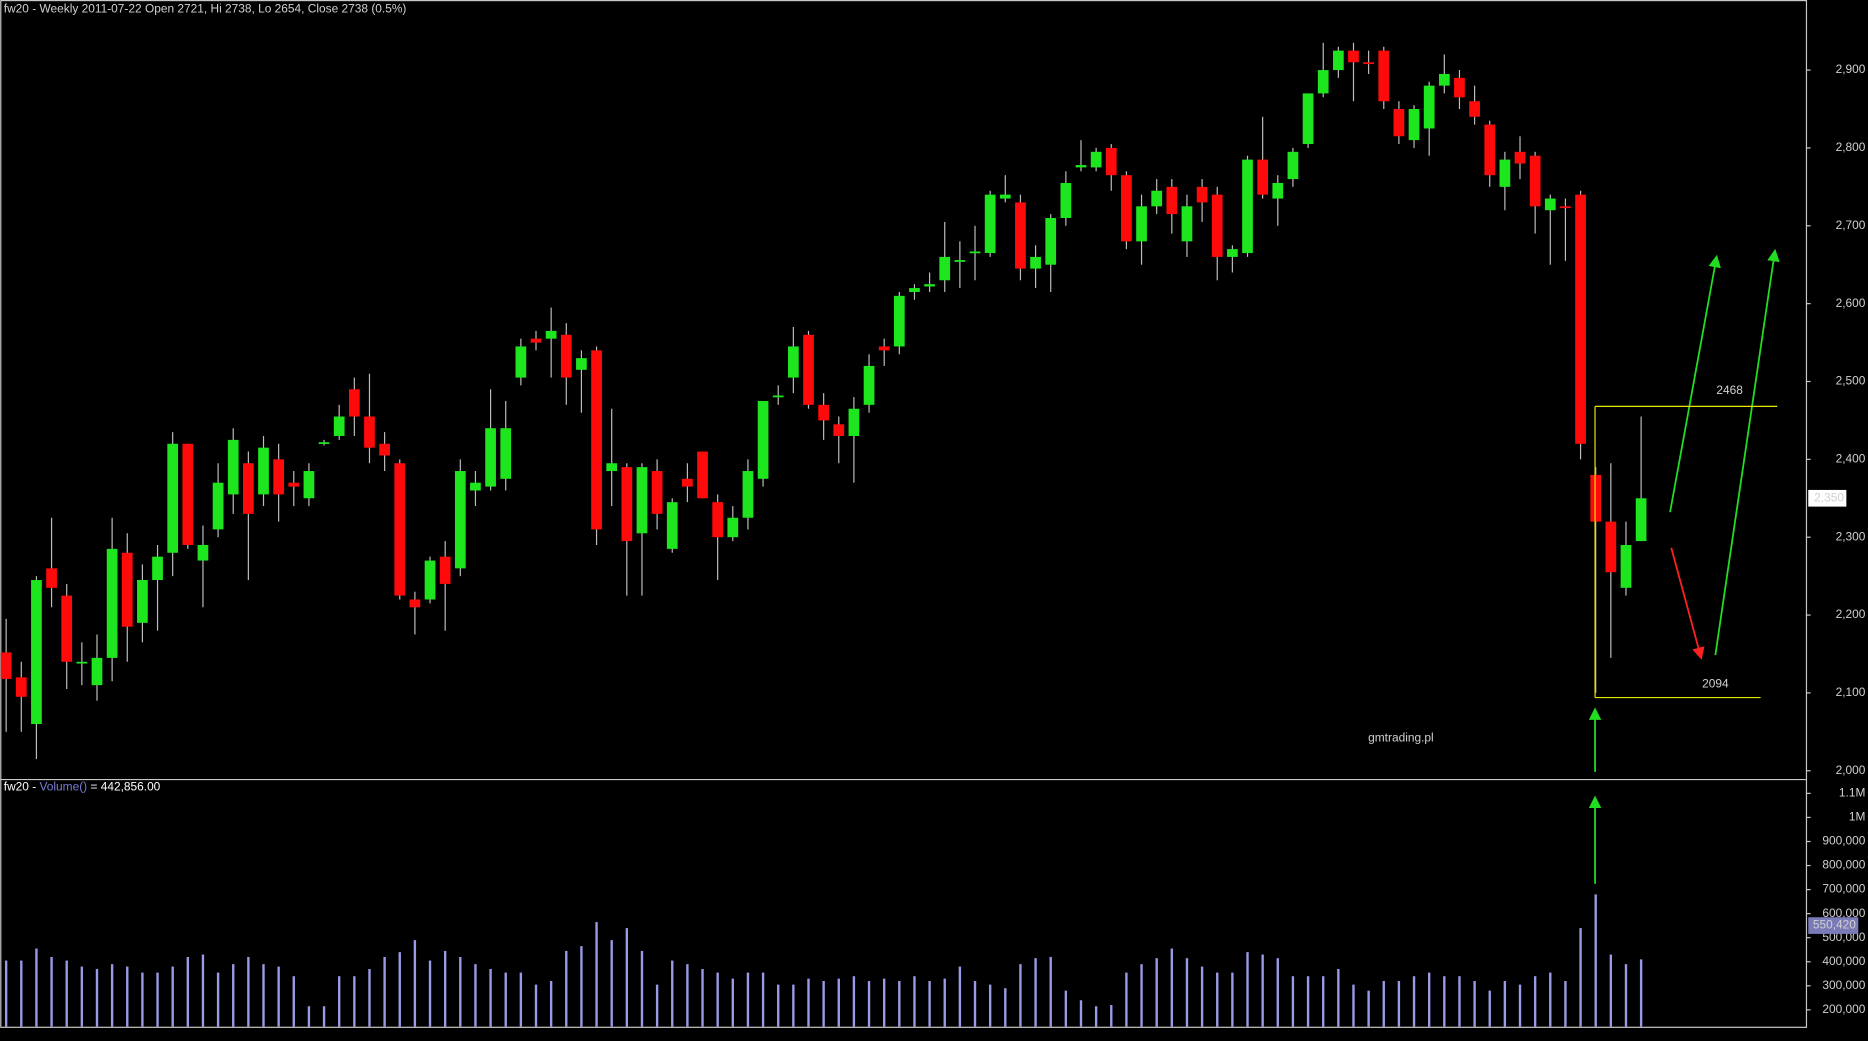 This screenshot has height=1041, width=1868. What do you see at coordinates (1729, 390) in the screenshot?
I see `level-label: 2468` at bounding box center [1729, 390].